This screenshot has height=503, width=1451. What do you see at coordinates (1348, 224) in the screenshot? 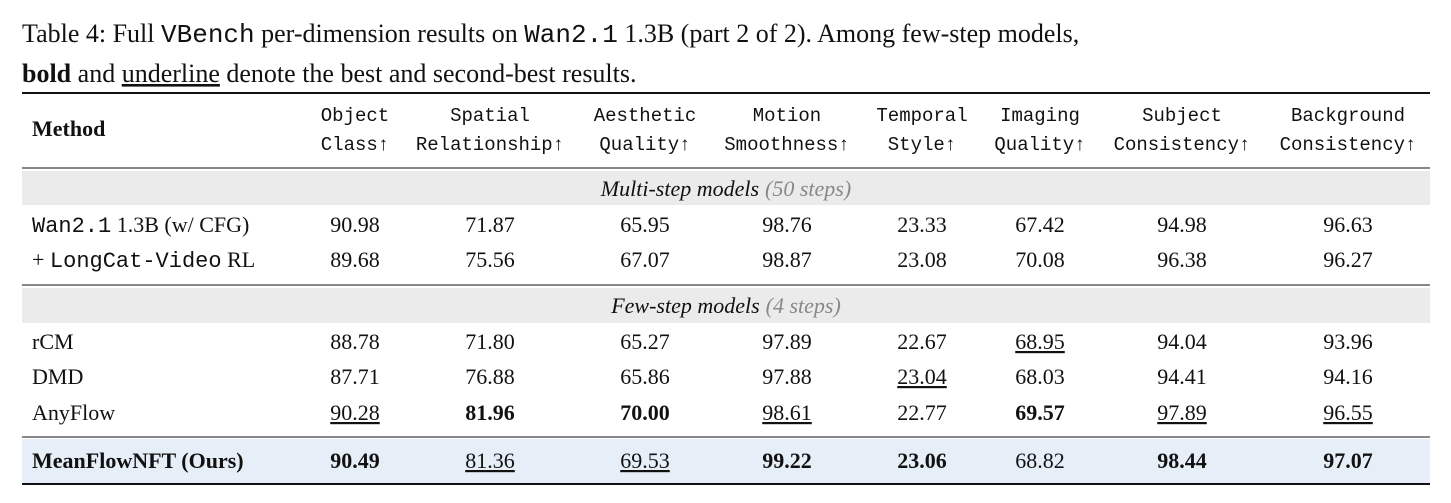
I see `cell-value: 96.63` at bounding box center [1348, 224].